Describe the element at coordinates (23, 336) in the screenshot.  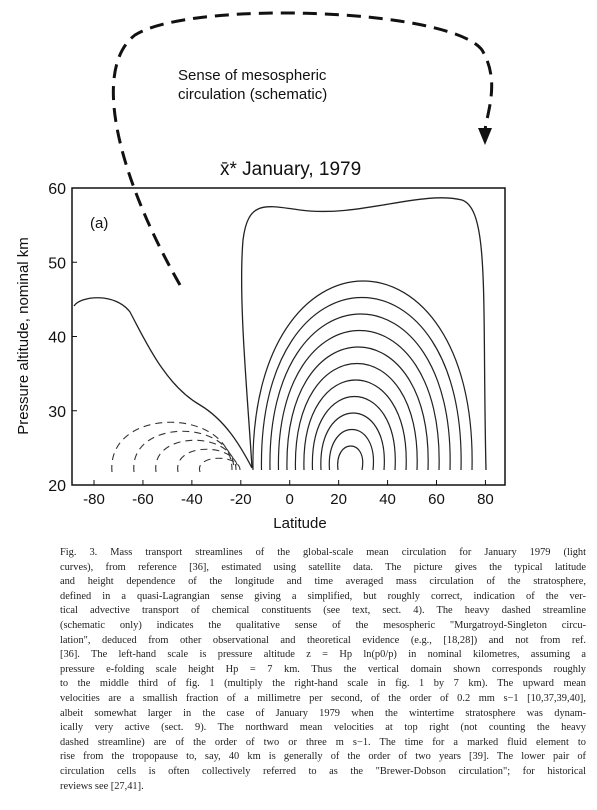
I see `y-axis-label: Pressure altitude, nominal km` at that location.